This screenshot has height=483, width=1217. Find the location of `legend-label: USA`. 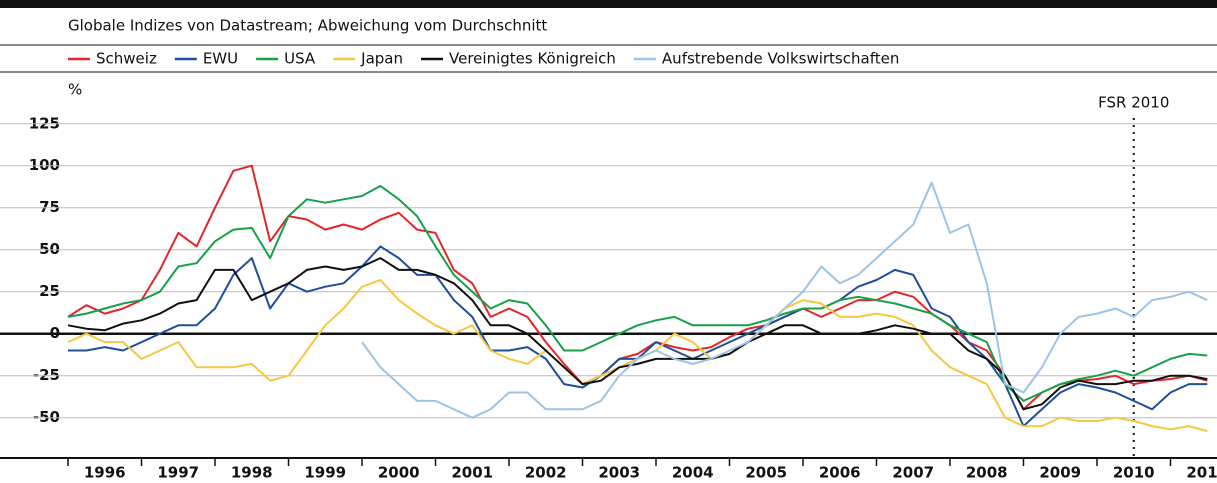

legend-label: USA is located at coordinates (300, 59).